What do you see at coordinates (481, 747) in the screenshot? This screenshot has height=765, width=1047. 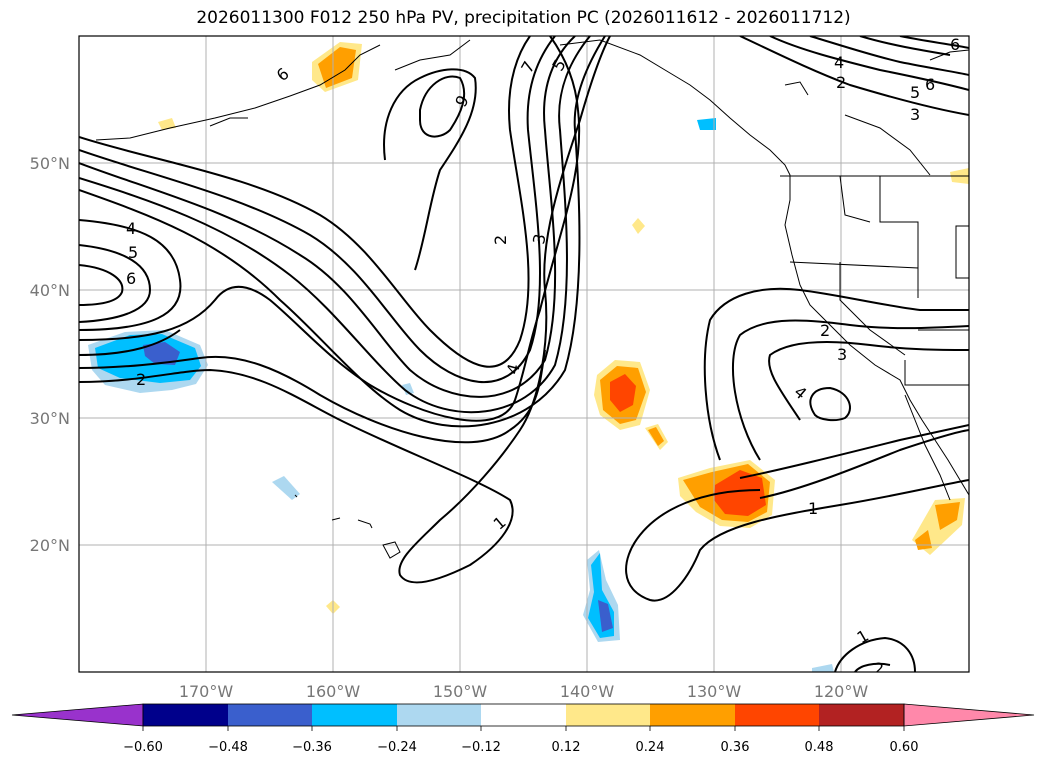 I see `colorbar-tick-label: −0.12` at bounding box center [481, 747].